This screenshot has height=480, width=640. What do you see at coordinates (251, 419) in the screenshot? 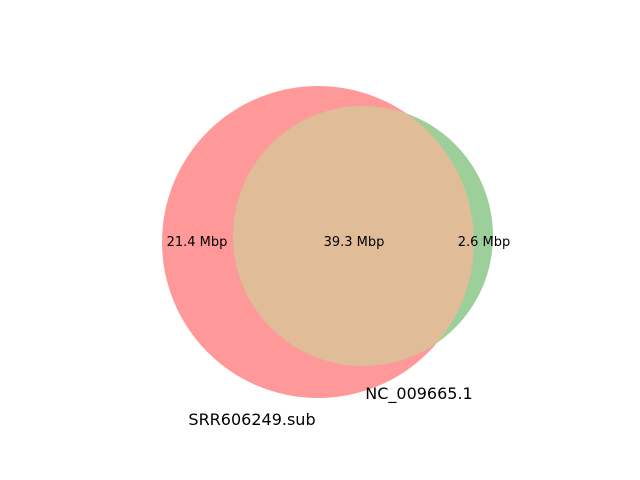
I see `set-a-name: SRR606249.sub` at bounding box center [251, 419].